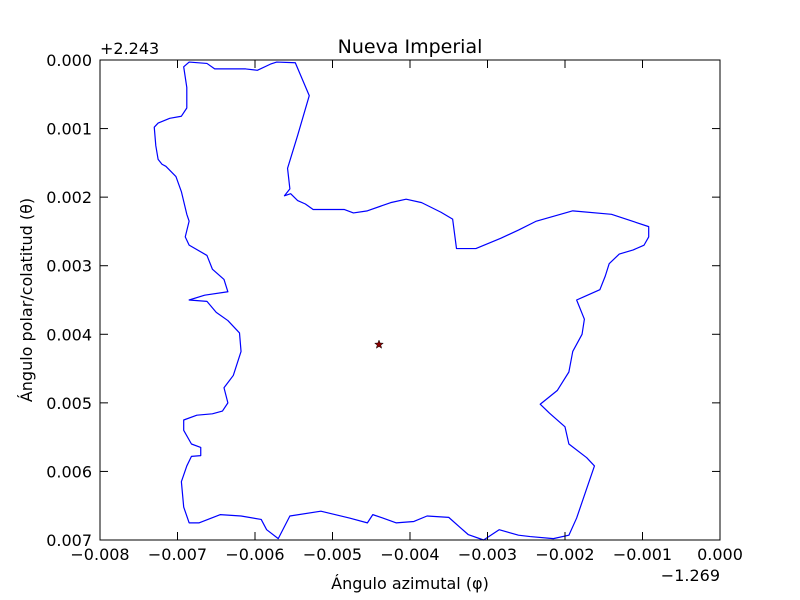  I want to click on y-tick-label: 0.002, so click(69, 197).